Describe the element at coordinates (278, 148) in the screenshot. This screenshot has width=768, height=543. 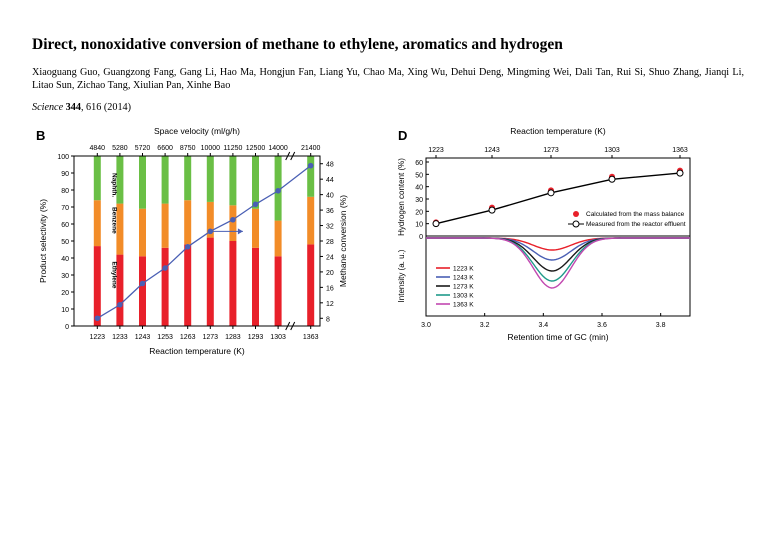
I see `top-tick-label: 14000` at that location.